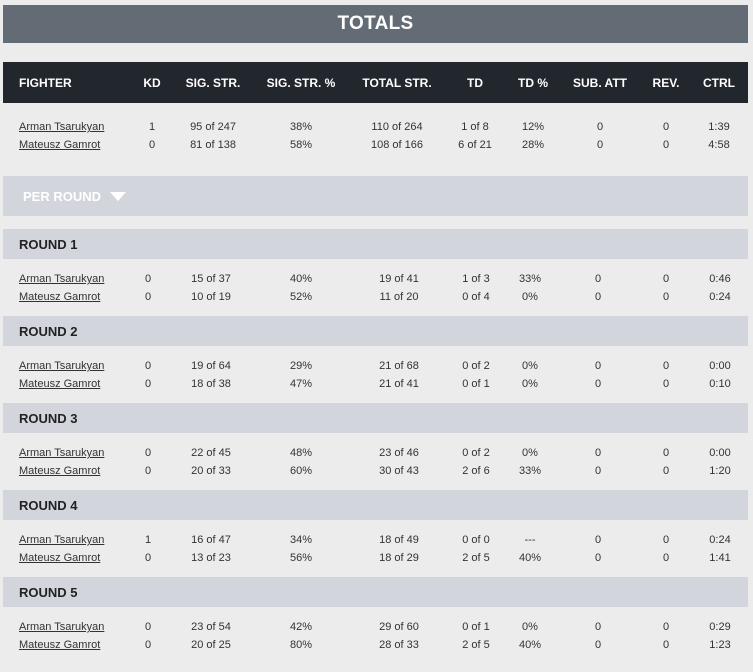 The width and height of the screenshot is (753, 672). What do you see at coordinates (48, 331) in the screenshot?
I see `round-title: ROUND 2` at bounding box center [48, 331].